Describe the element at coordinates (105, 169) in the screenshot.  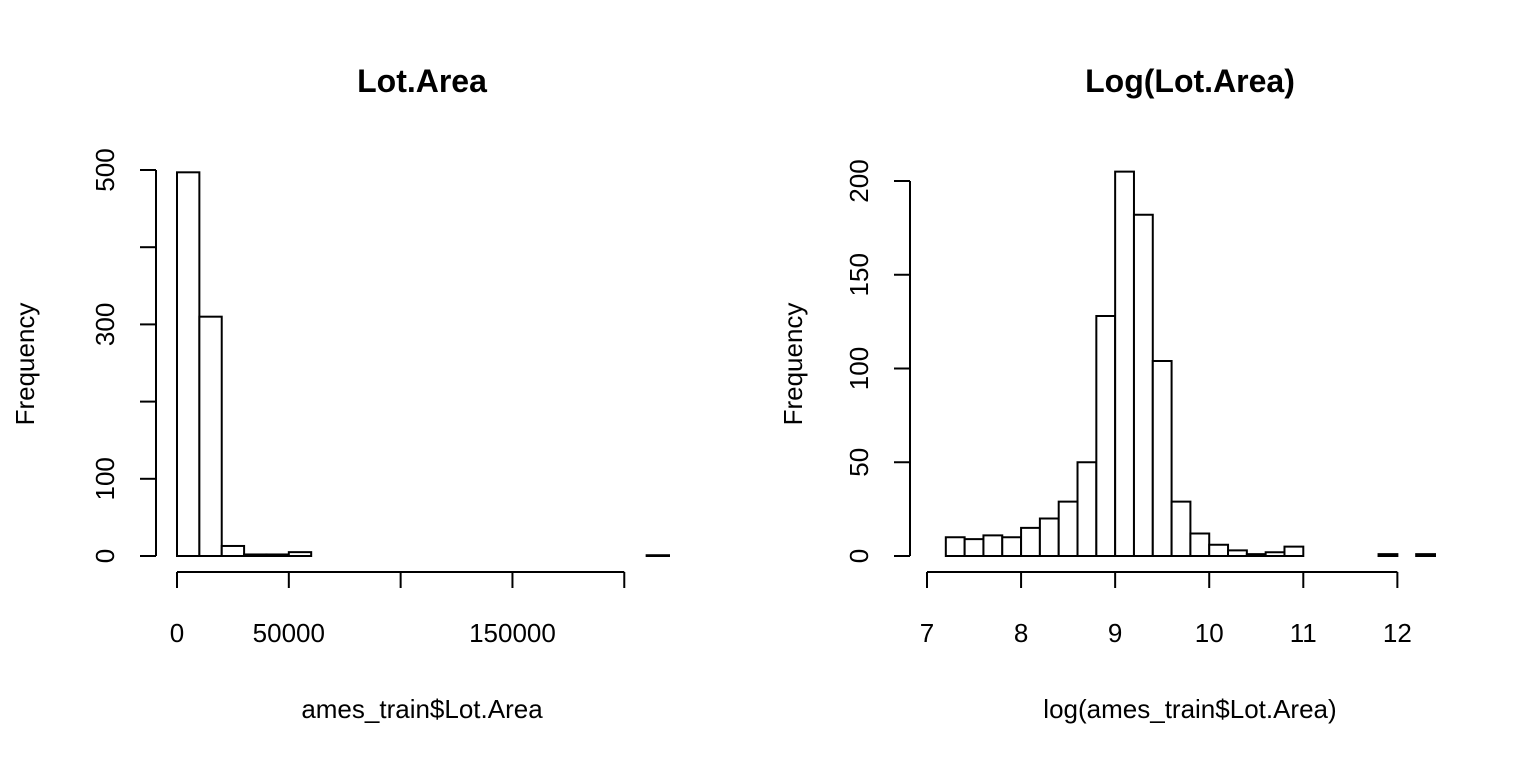
I see `lot-area-y-tick-label-5: 500` at that location.